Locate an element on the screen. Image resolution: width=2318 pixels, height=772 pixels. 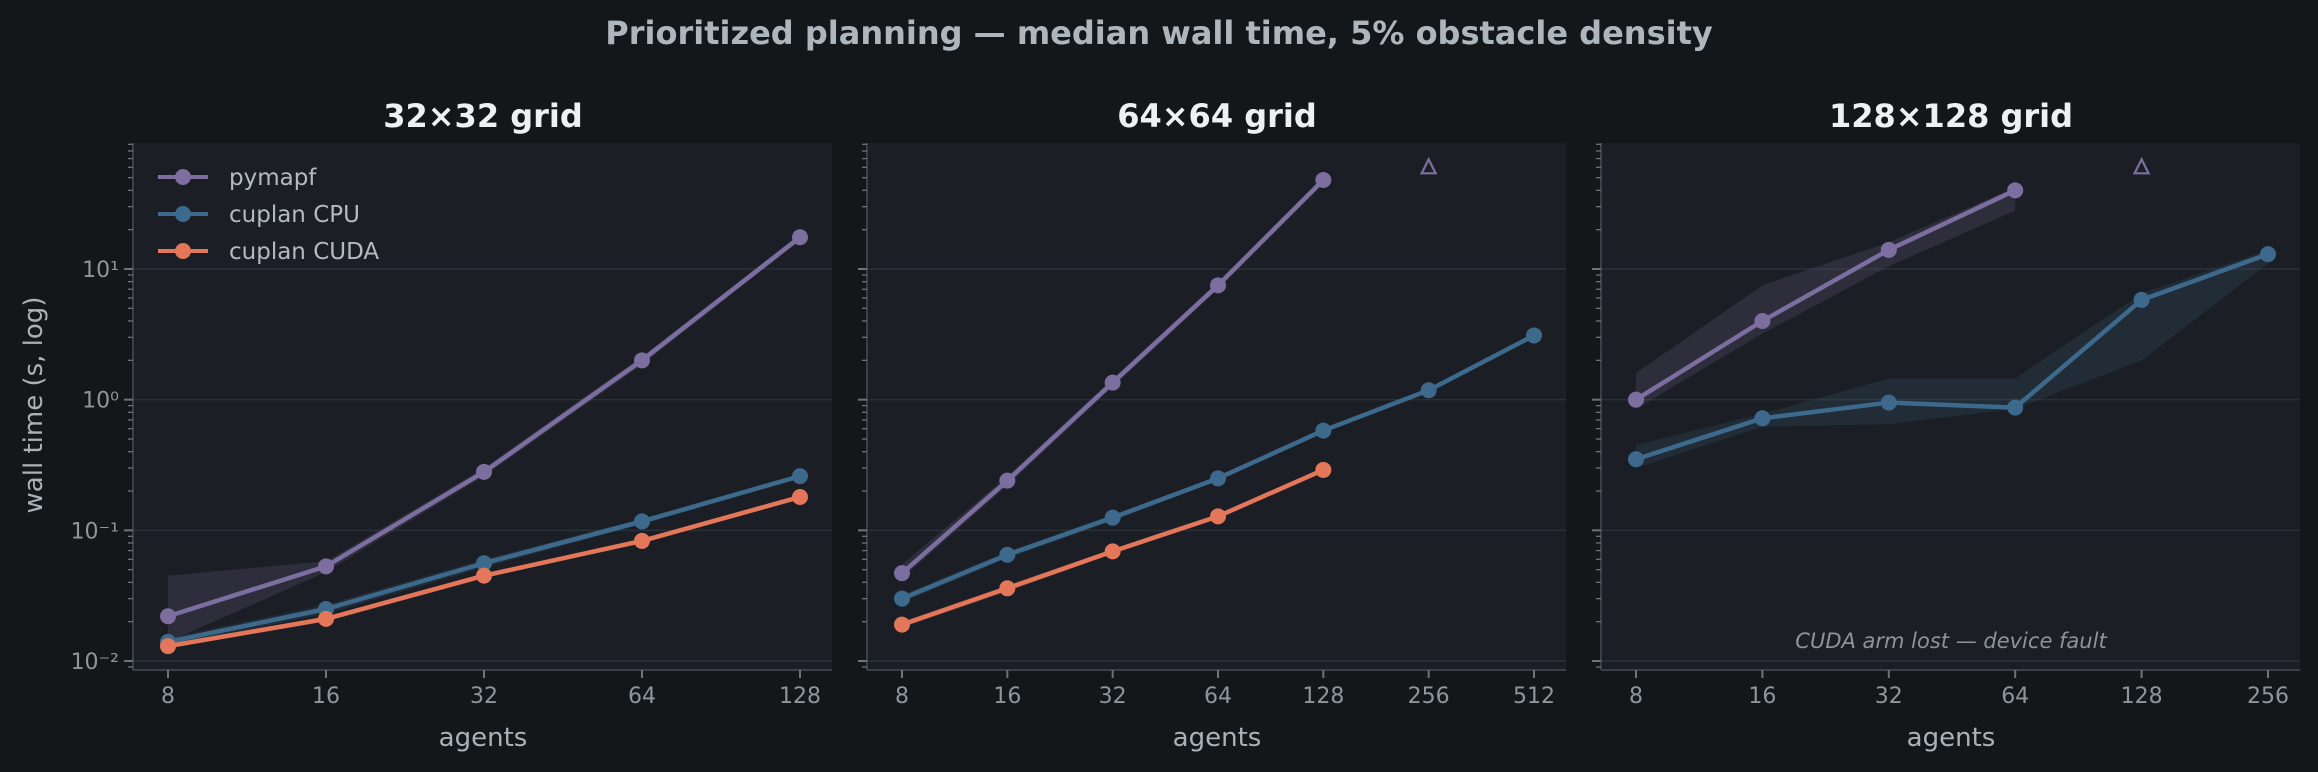
legend: pymapf cuplan CPU cuplan CUDA is located at coordinates (268, 215).